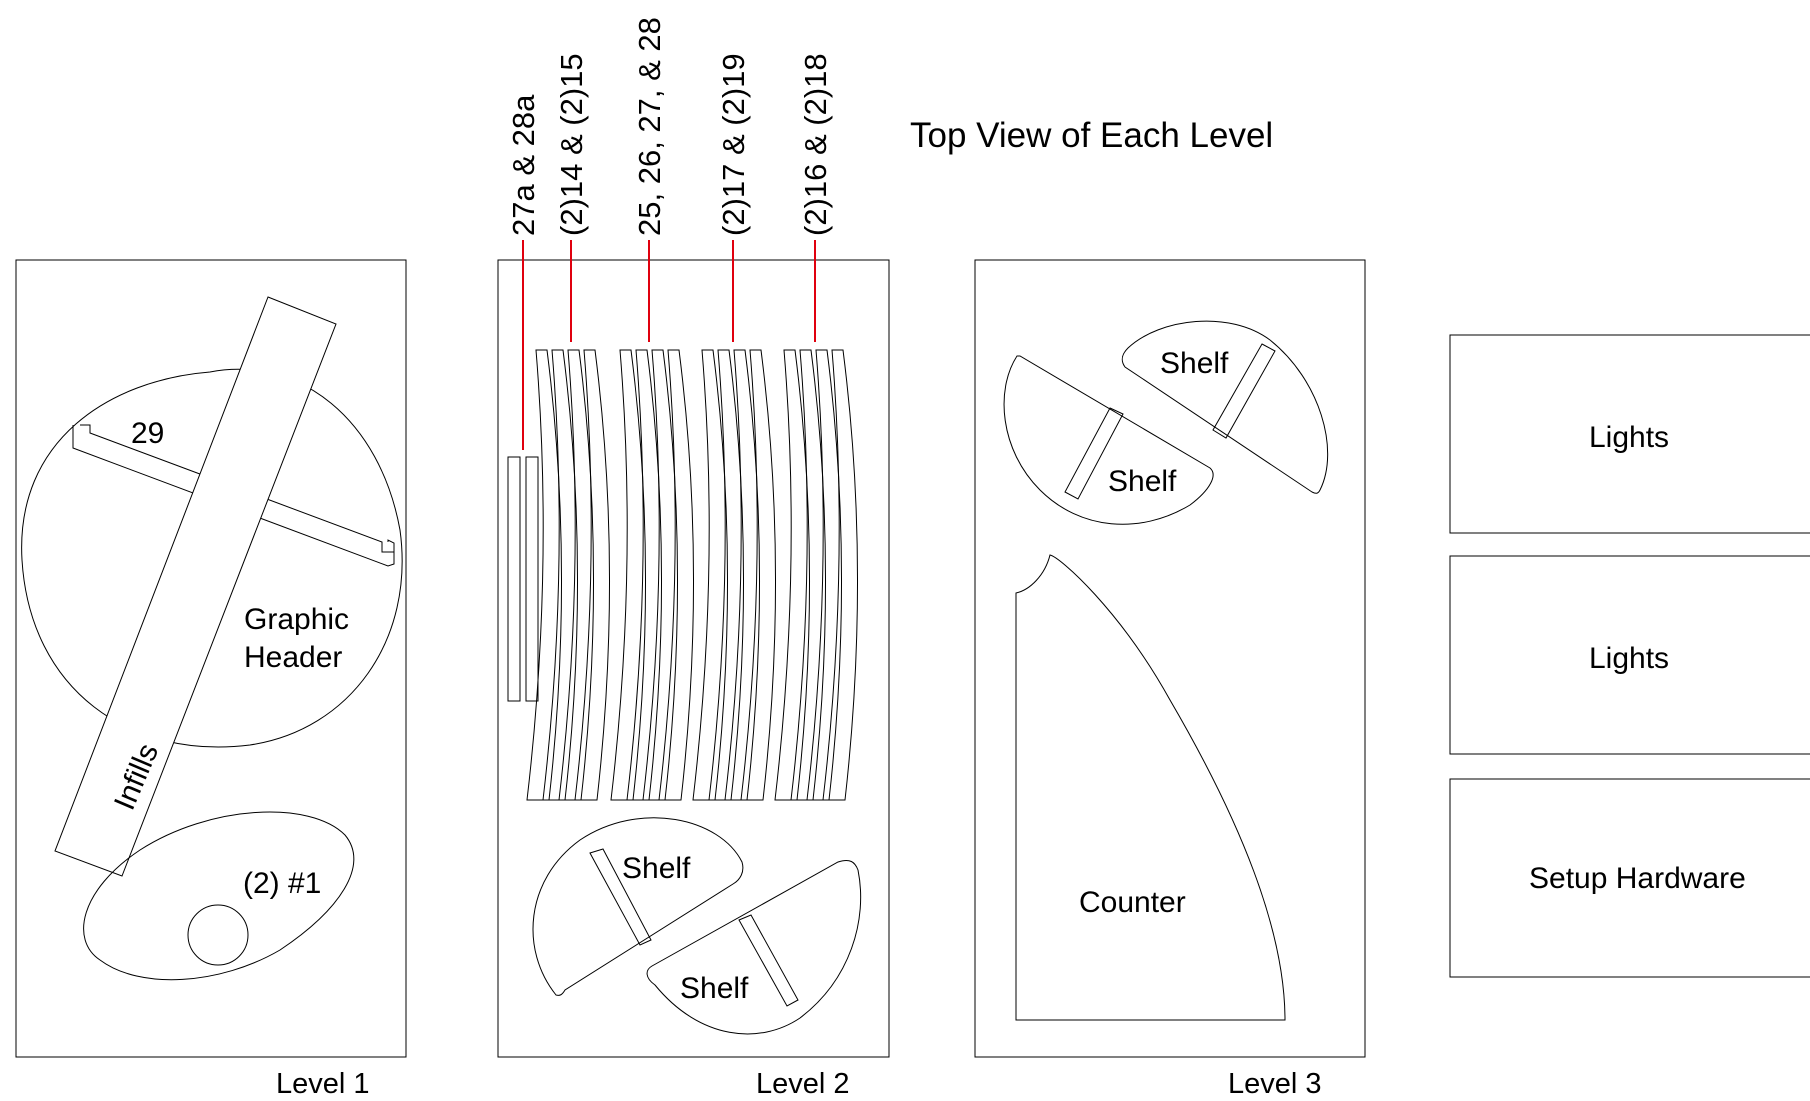 Image resolution: width=1810 pixels, height=1101 pixels. What do you see at coordinates (803, 1084) in the screenshot?
I see `level-2-label: Level 2` at bounding box center [803, 1084].